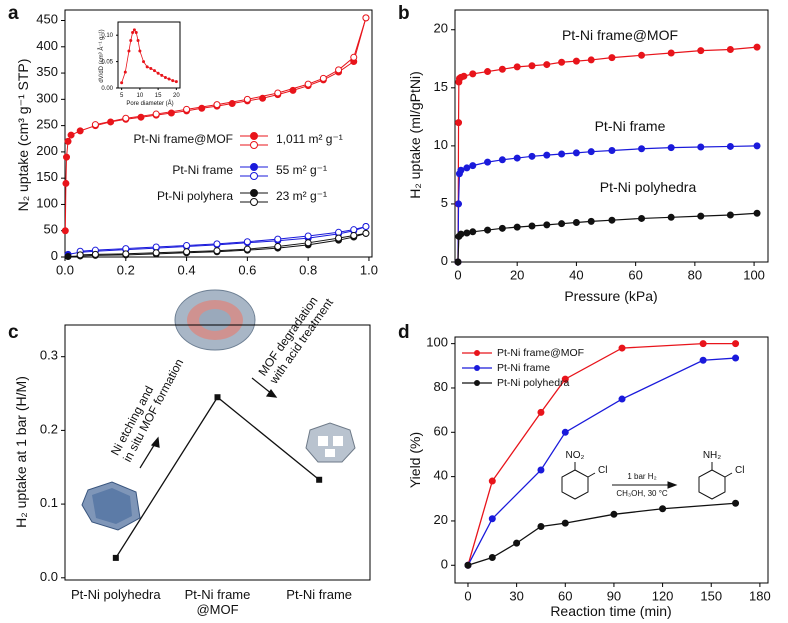 This screenshot has width=788, height=623. Describe the element at coordinates (635, 275) in the screenshot. I see `x-tick-label: 60` at that location.